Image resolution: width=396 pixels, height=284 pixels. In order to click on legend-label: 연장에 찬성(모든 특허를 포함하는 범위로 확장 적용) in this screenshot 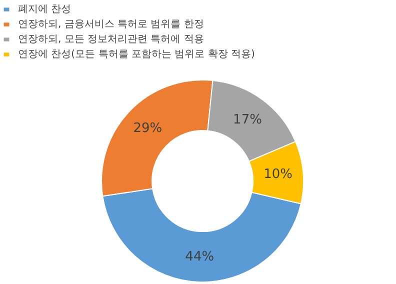, I will do `click(136, 54)`.